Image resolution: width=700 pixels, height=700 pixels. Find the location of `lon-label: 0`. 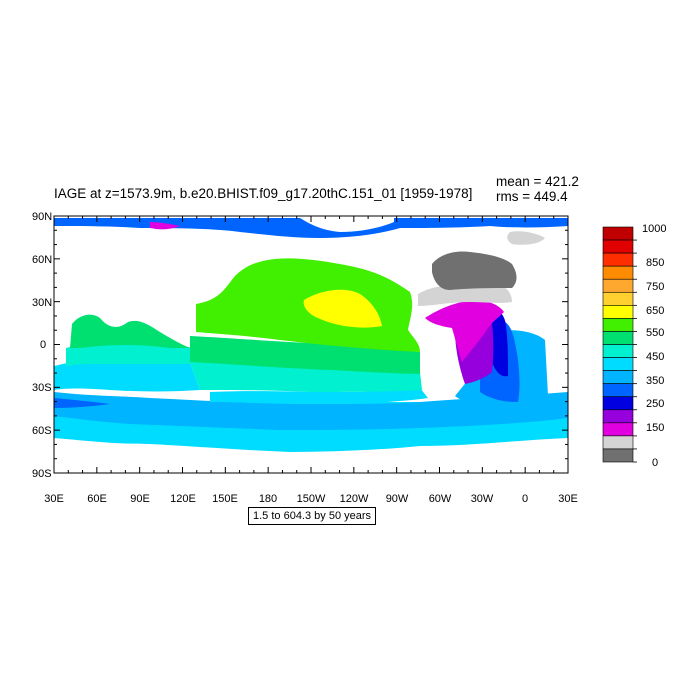

lon-label: 0 is located at coordinates (525, 499).